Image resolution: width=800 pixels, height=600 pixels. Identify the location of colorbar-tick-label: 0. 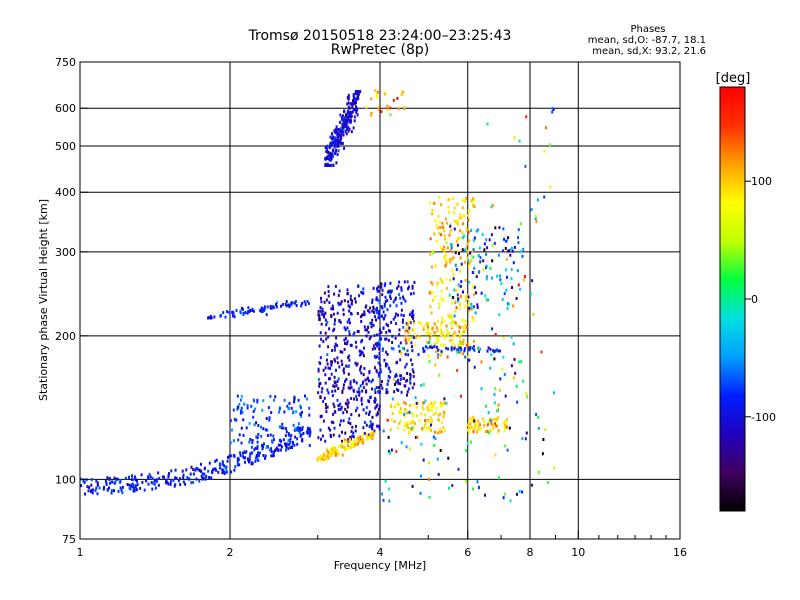
(754, 299).